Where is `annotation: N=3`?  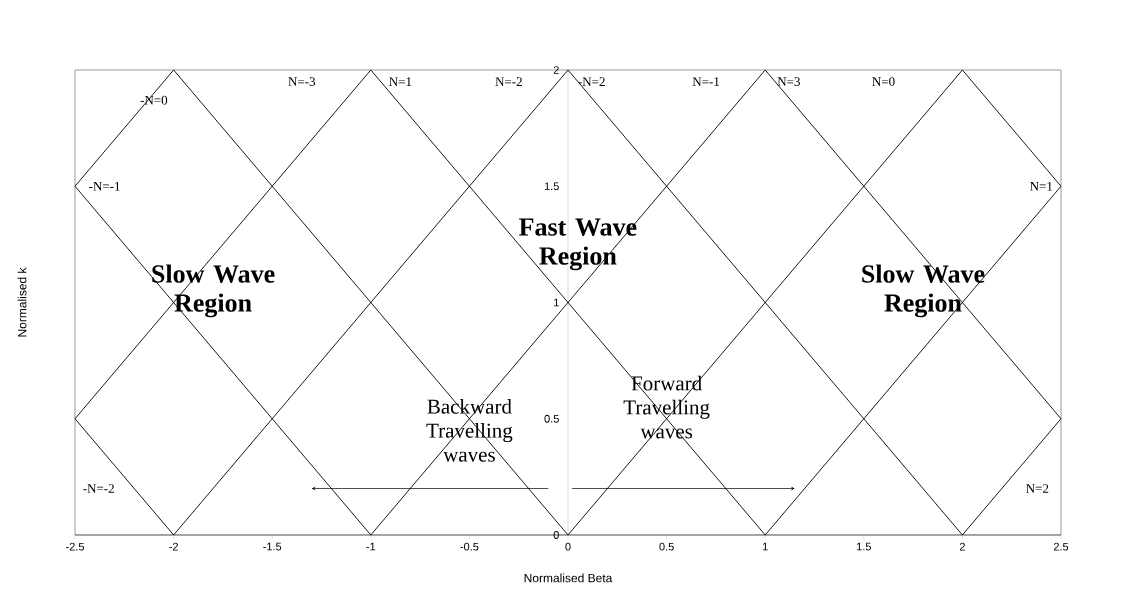
annotation: N=3 is located at coordinates (788, 81).